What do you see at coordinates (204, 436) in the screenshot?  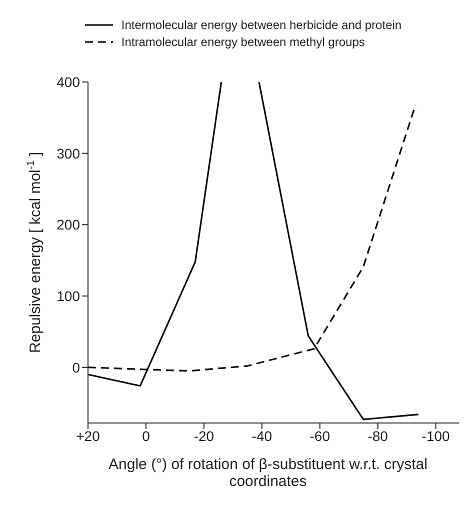 I see `x-tick-label: -20` at bounding box center [204, 436].